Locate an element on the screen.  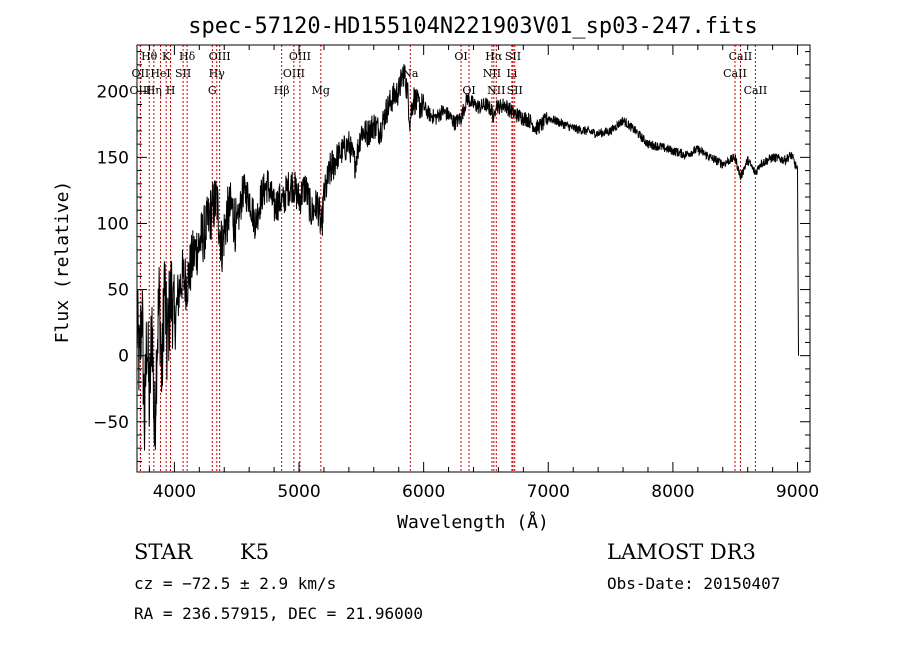
line-label-24: SII is located at coordinates (515, 90).